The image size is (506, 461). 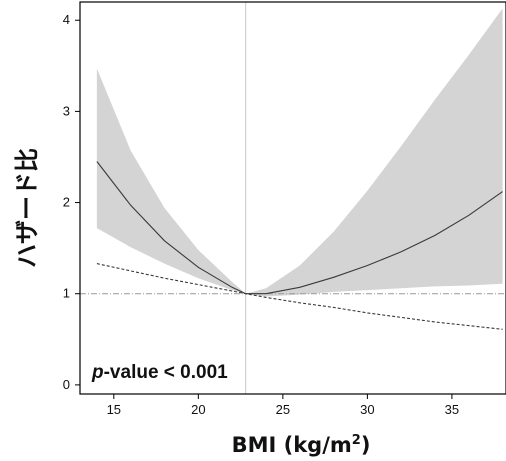 What do you see at coordinates (283, 409) in the screenshot?
I see `x-tick-label: 25` at bounding box center [283, 409].